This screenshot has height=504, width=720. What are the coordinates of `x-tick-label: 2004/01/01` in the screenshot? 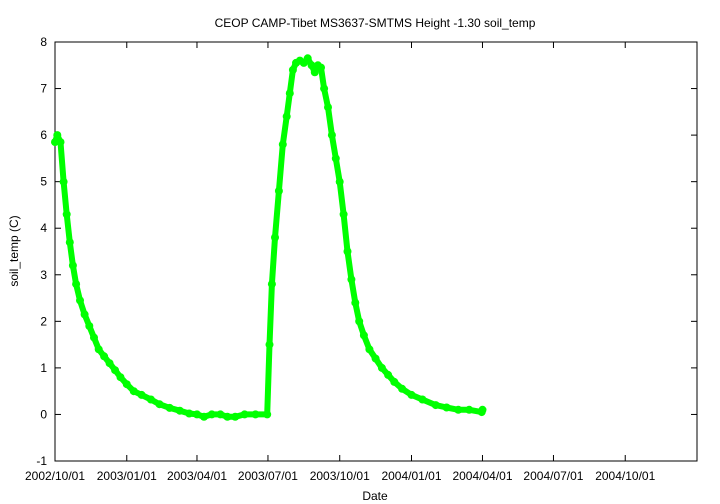 It's located at (411, 476).